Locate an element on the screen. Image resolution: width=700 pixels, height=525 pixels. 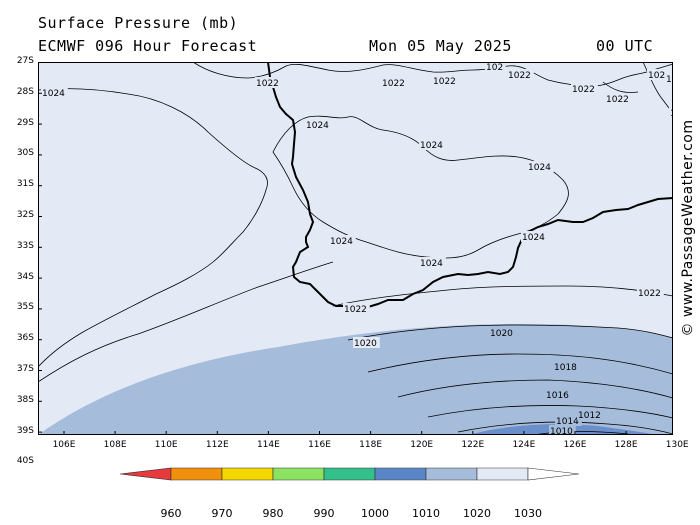
lon-label: 130E is located at coordinates (677, 445).